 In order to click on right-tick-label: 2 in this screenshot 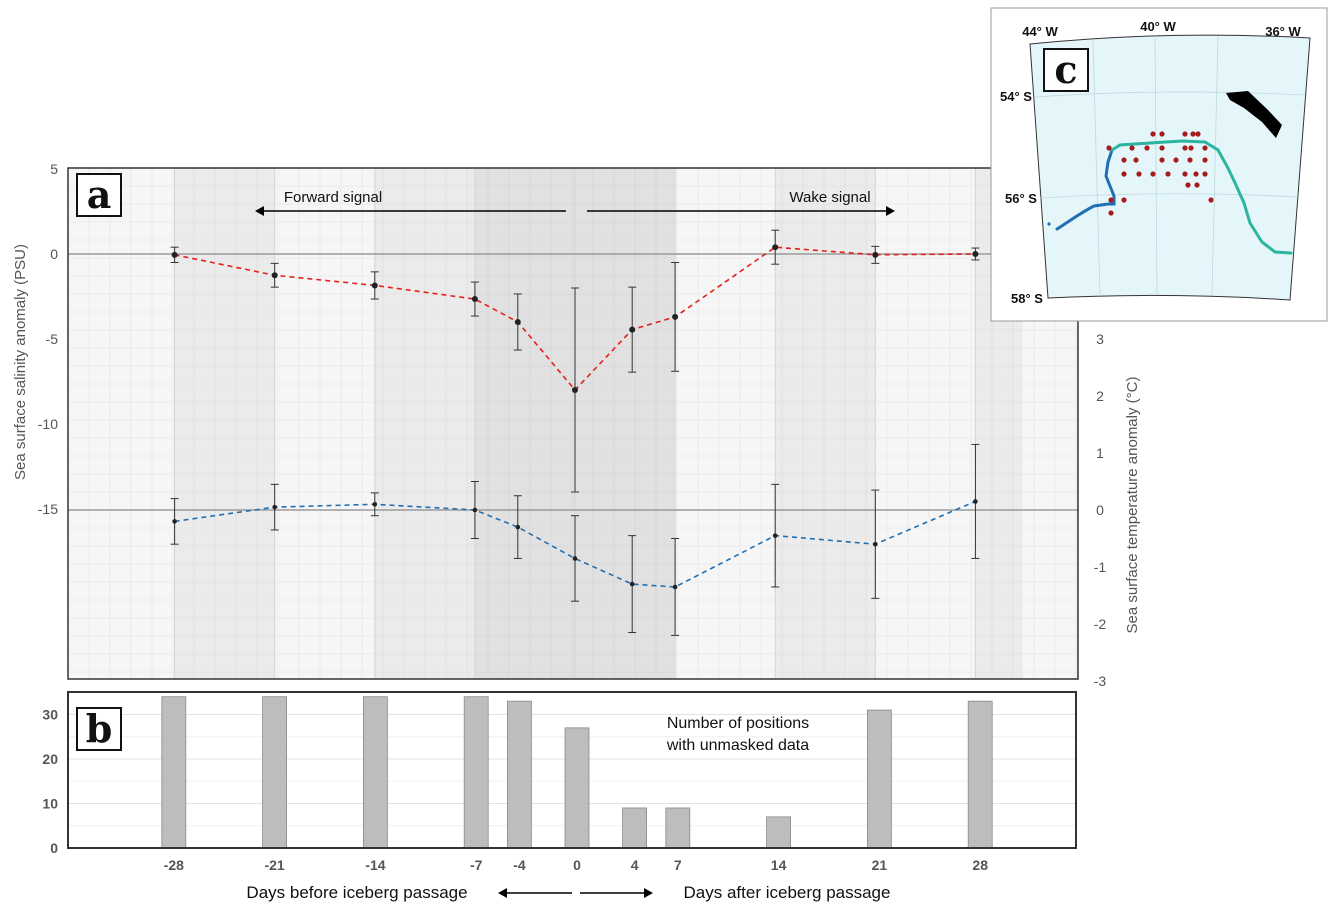, I will do `click(1100, 396)`.